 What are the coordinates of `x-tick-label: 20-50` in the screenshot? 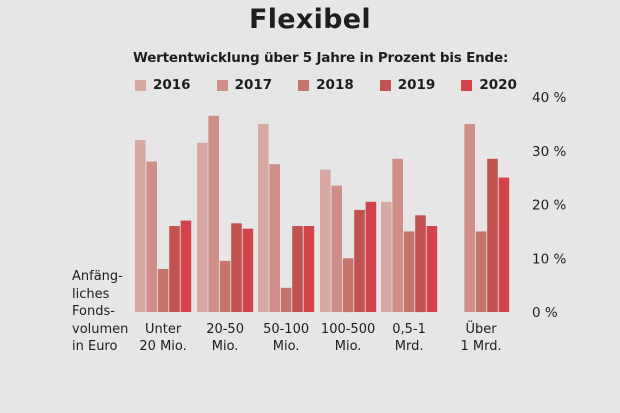 It's located at (225, 329).